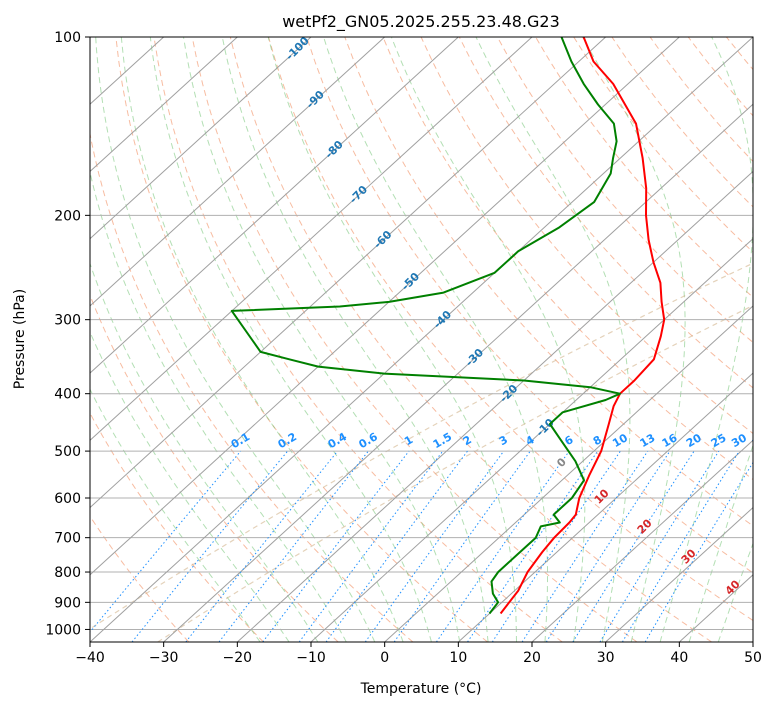 Image resolution: width=775 pixels, height=708 pixels. I want to click on moist-adiabat-label: 20, so click(645, 526).